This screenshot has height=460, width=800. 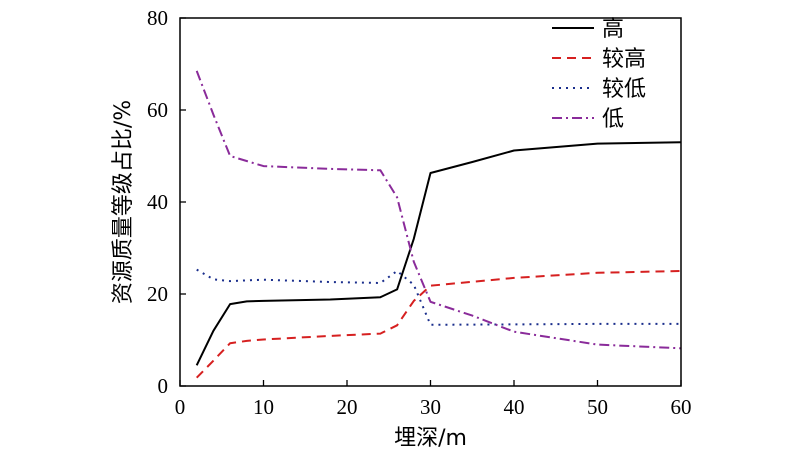 I want to click on legend-label-2: 较高, so click(x=624, y=59).